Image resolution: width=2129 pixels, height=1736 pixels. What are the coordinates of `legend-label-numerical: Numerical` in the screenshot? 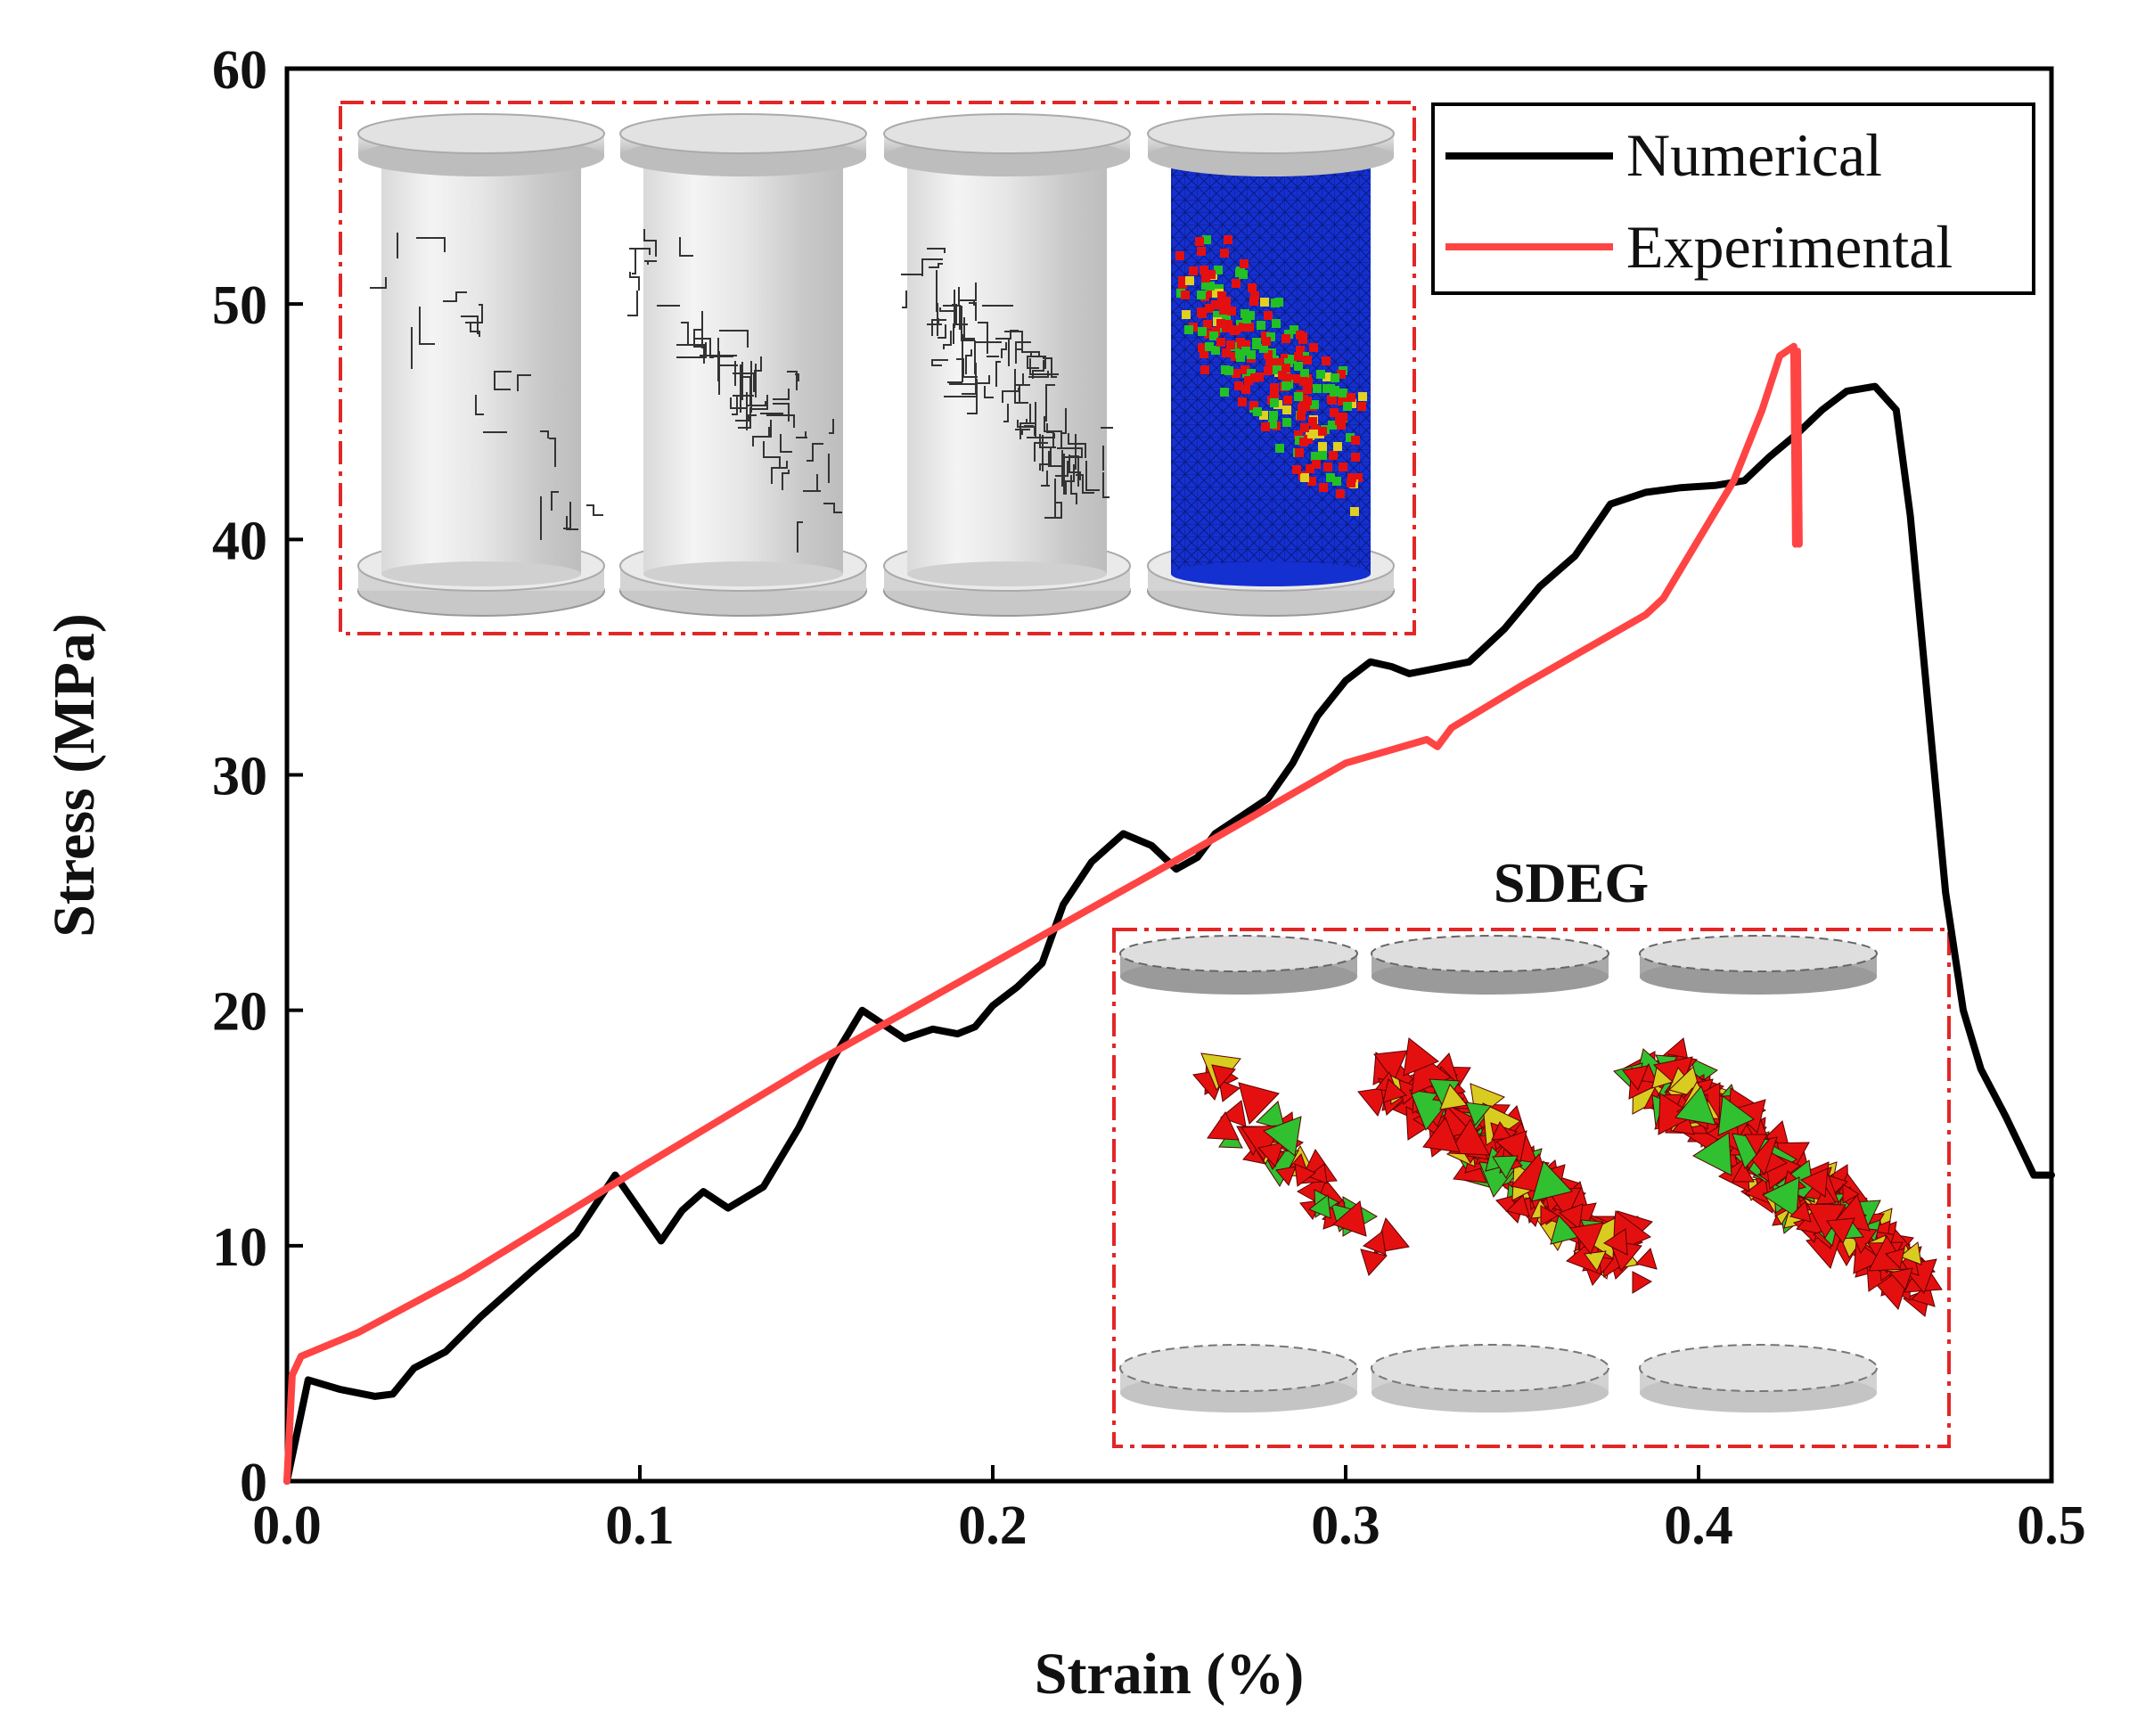 It's located at (1754, 155).